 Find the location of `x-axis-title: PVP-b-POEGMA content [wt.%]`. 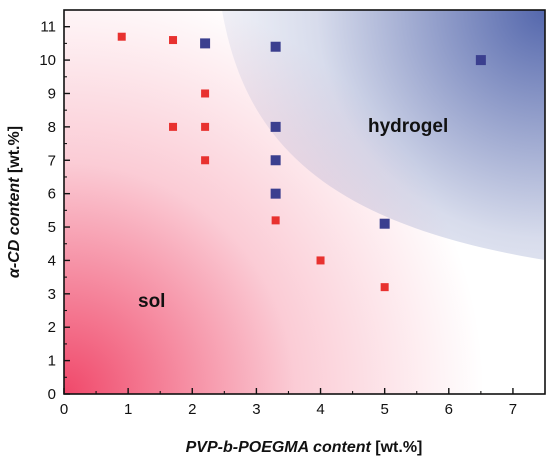

x-axis-title: PVP-b-POEGMA content [wt.%] is located at coordinates (304, 447).